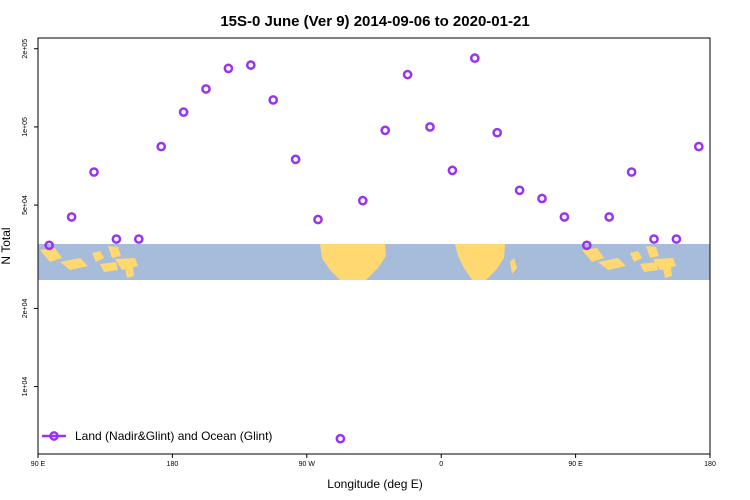 This screenshot has height=500, width=750. Describe the element at coordinates (30, 218) in the screenshot. I see `y-axis: 1e+04 2e+04 5e+04 1e+05 2e+05` at that location.